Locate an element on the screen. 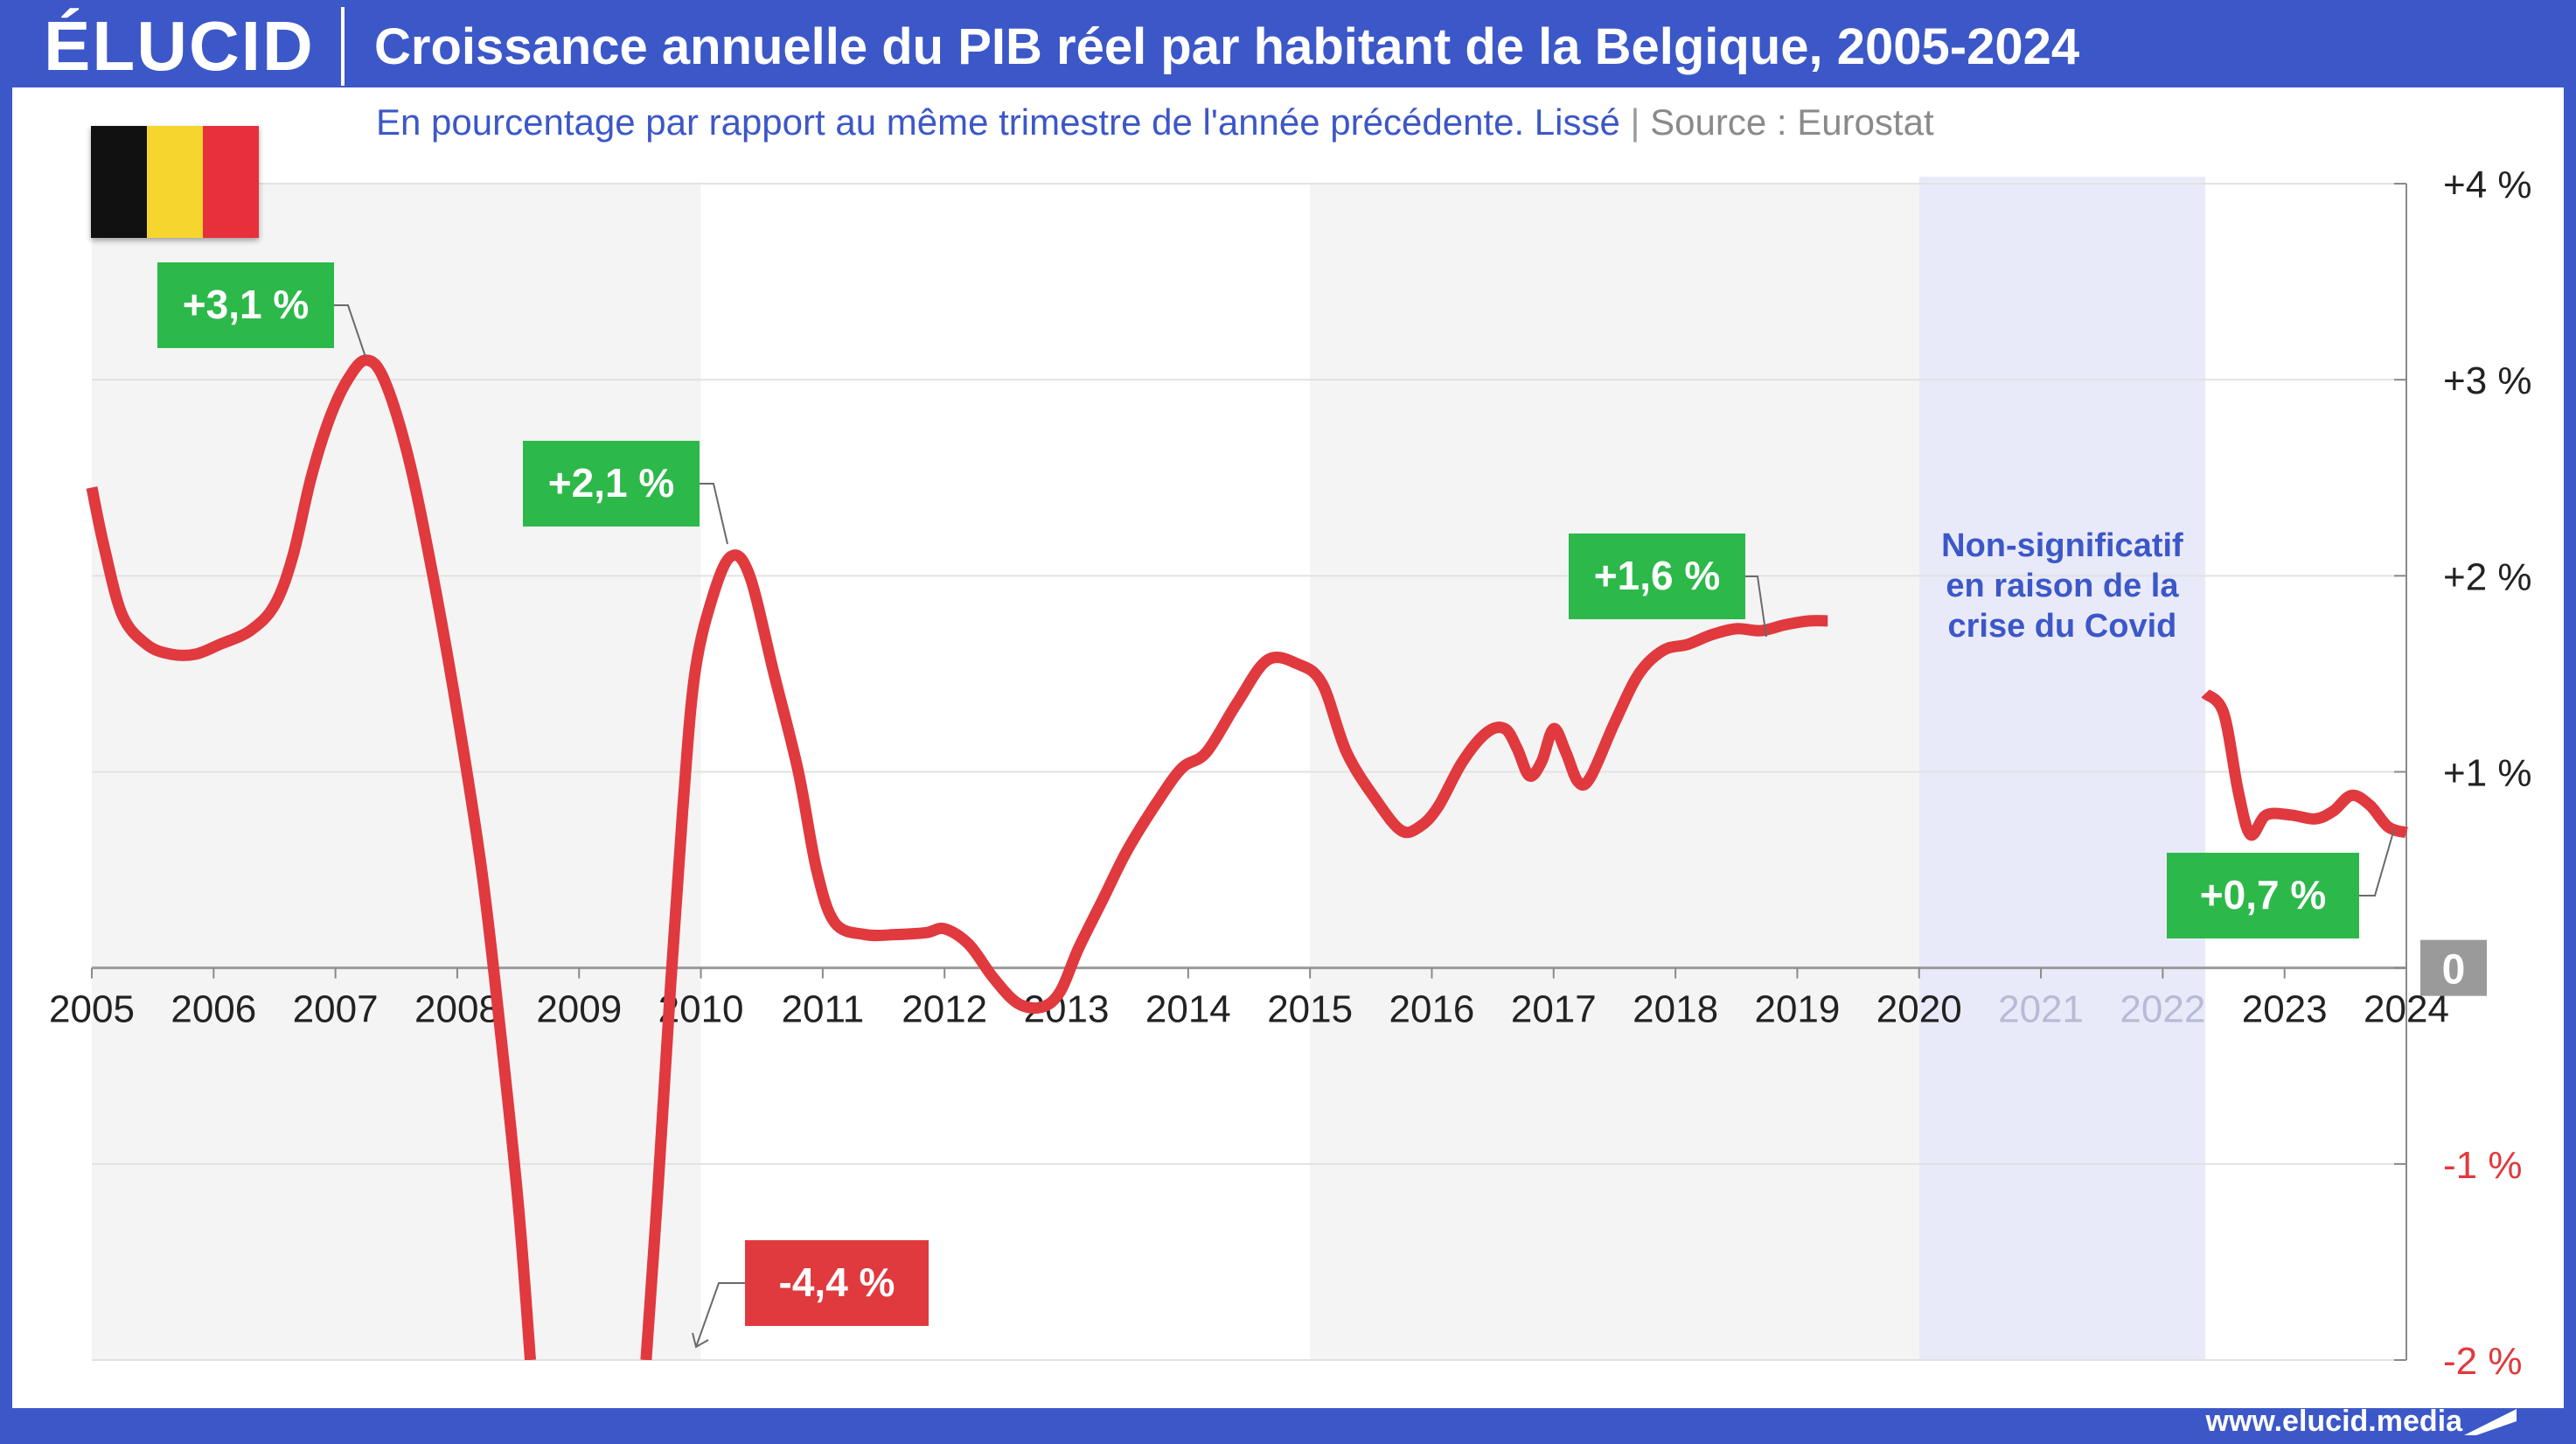 This screenshot has width=2576, height=1444. header-divider is located at coordinates (343, 46).